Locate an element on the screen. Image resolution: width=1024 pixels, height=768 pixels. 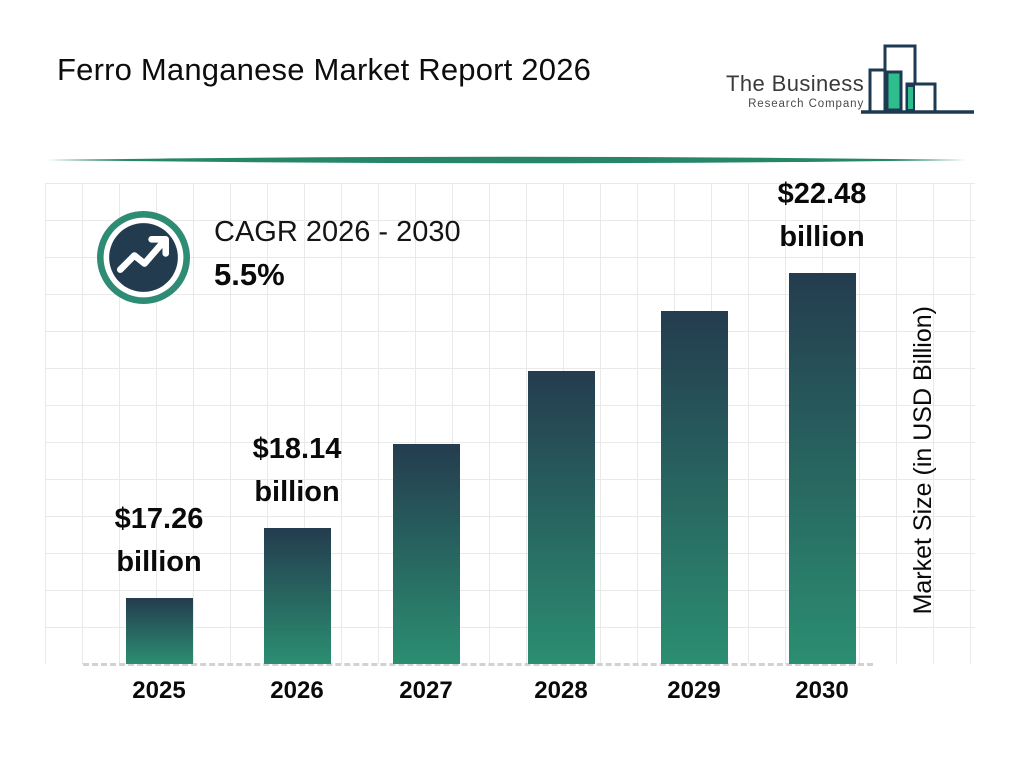
bar-2029 is located at coordinates (694, 487).